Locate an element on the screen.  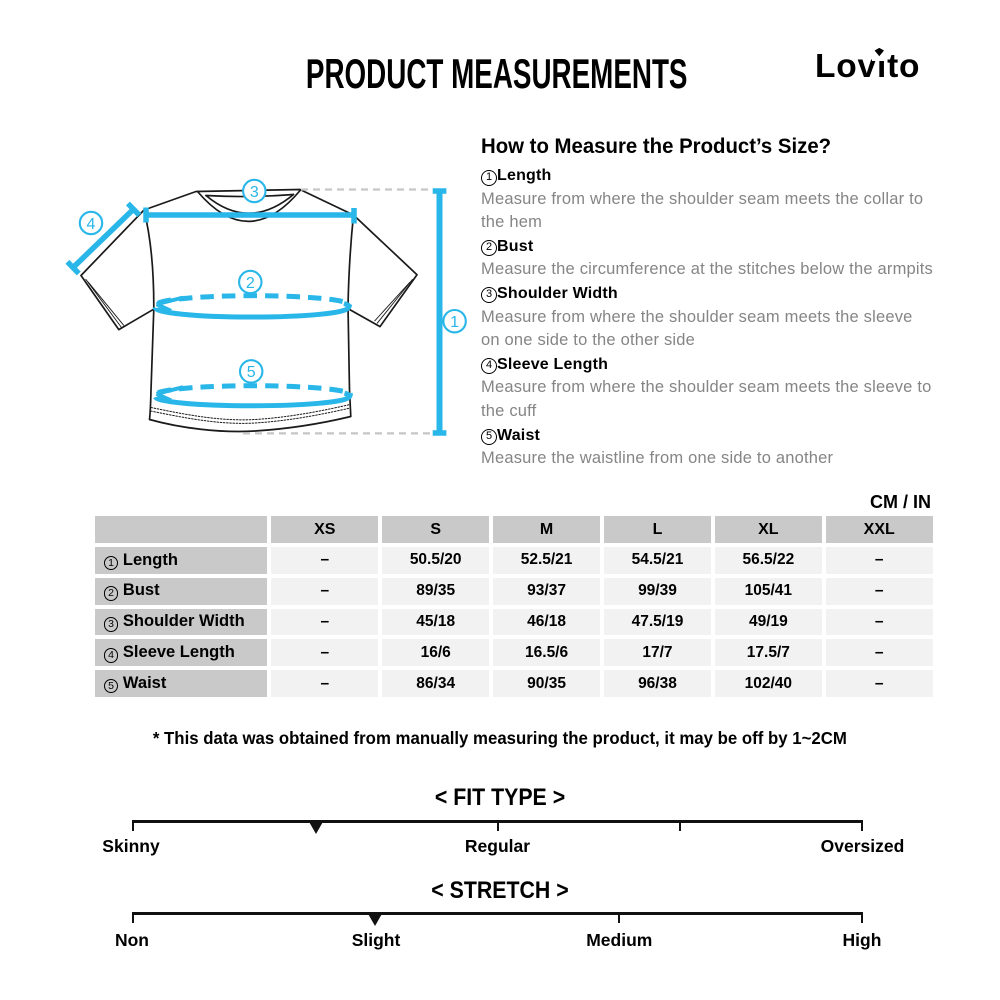
svg-text: 5 is located at coordinates (251, 372).